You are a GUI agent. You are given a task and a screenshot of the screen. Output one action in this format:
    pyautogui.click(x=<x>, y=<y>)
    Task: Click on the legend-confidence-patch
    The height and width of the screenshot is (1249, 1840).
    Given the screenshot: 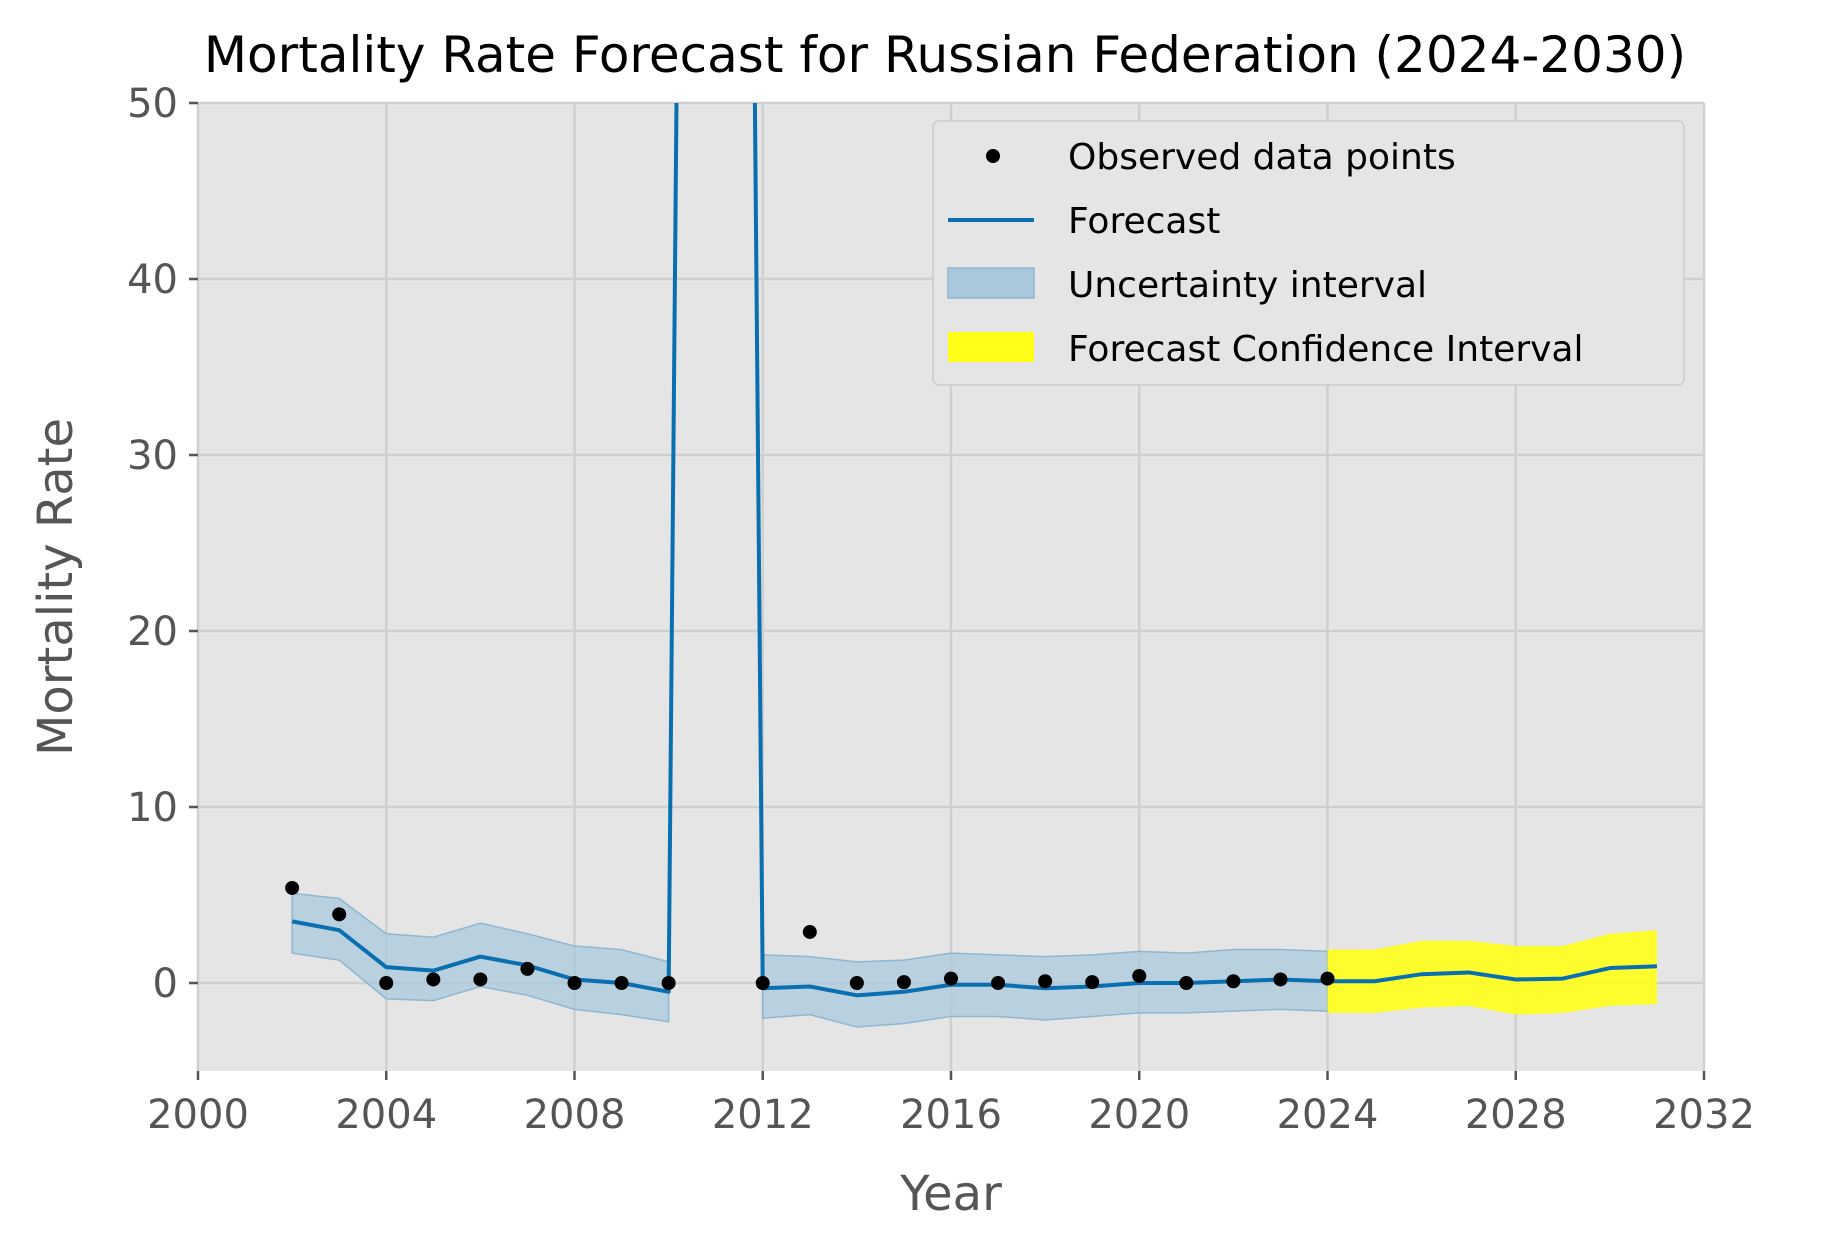 What is the action you would take?
    pyautogui.click(x=991, y=347)
    